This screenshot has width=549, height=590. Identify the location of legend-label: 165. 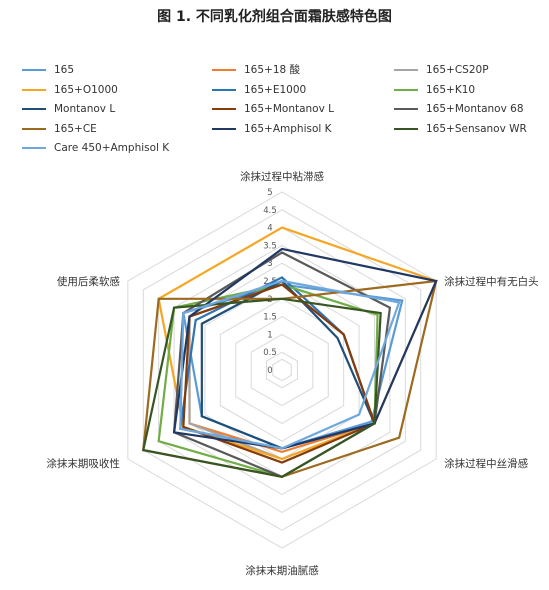
(64, 70).